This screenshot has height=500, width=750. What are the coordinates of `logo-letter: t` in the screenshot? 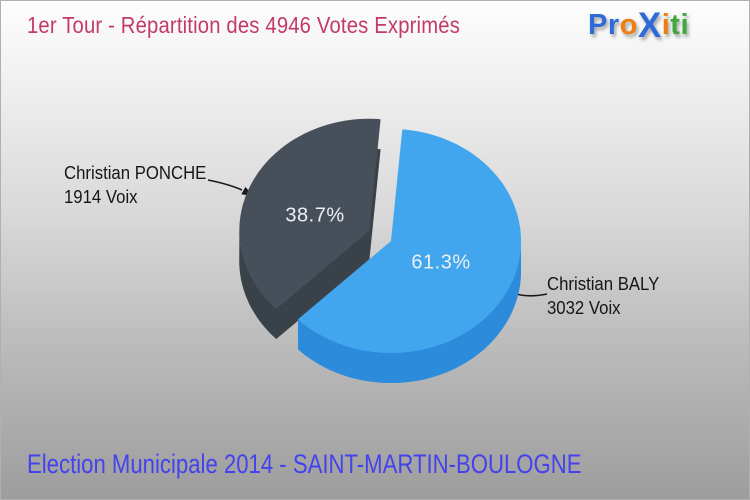 It's located at (675, 25).